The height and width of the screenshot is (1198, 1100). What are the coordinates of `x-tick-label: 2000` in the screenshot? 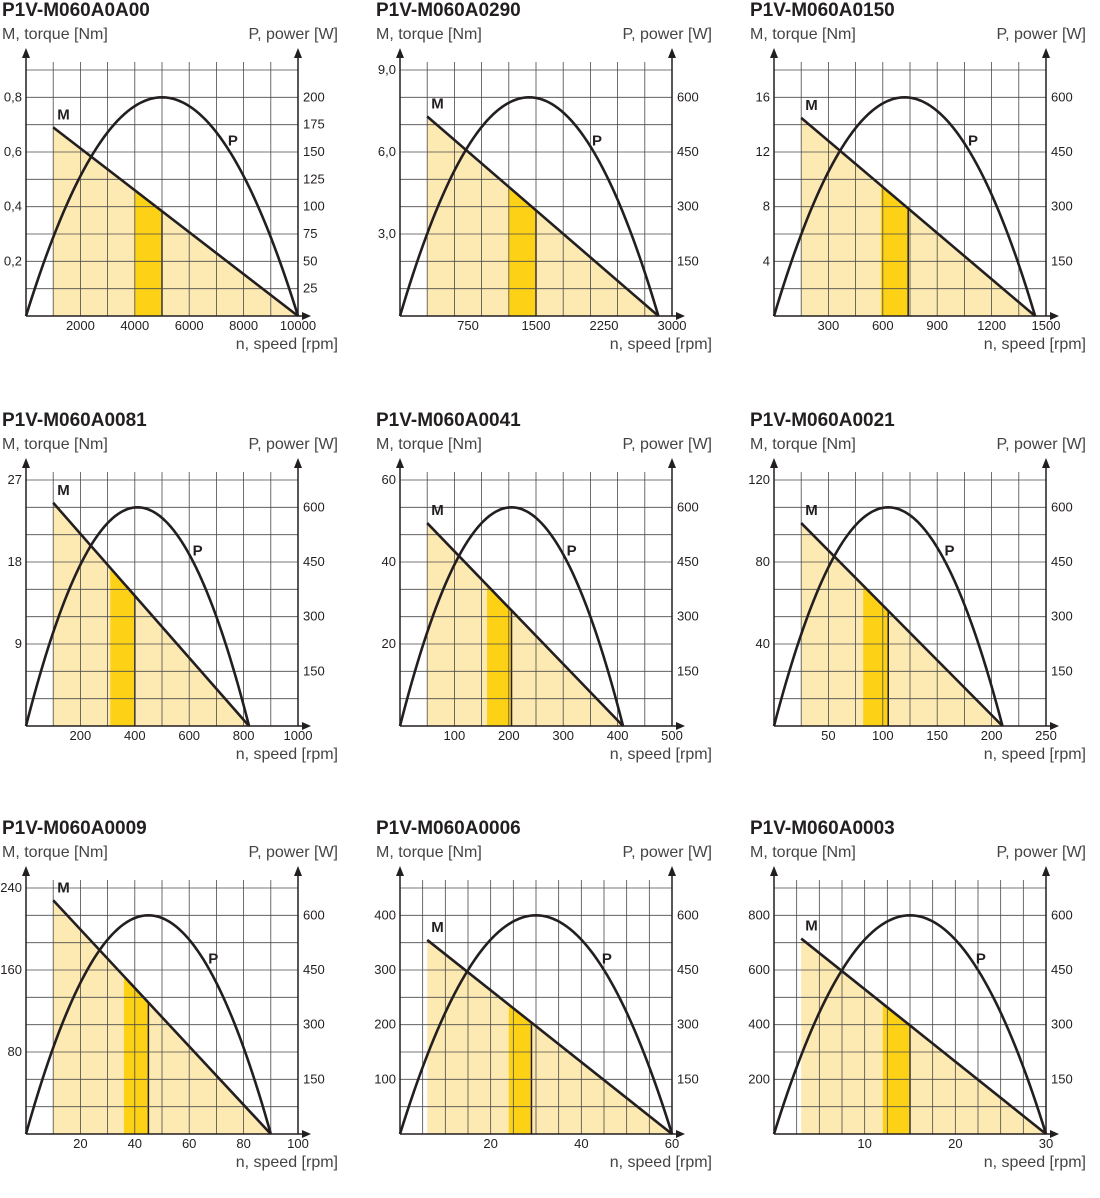 It's located at (80, 325).